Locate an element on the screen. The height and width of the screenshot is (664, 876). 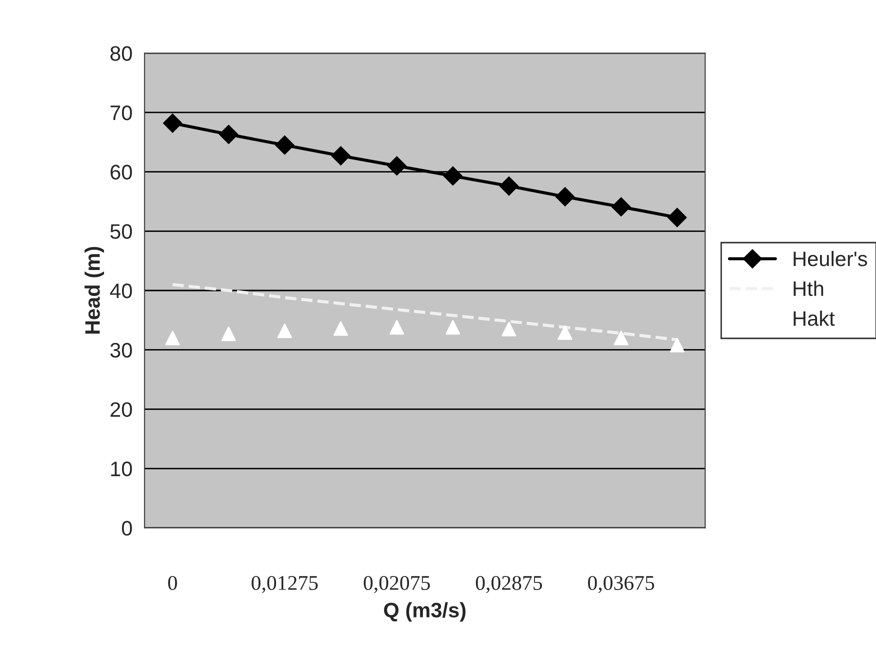
y-tick-label: 20 is located at coordinates (121, 409).